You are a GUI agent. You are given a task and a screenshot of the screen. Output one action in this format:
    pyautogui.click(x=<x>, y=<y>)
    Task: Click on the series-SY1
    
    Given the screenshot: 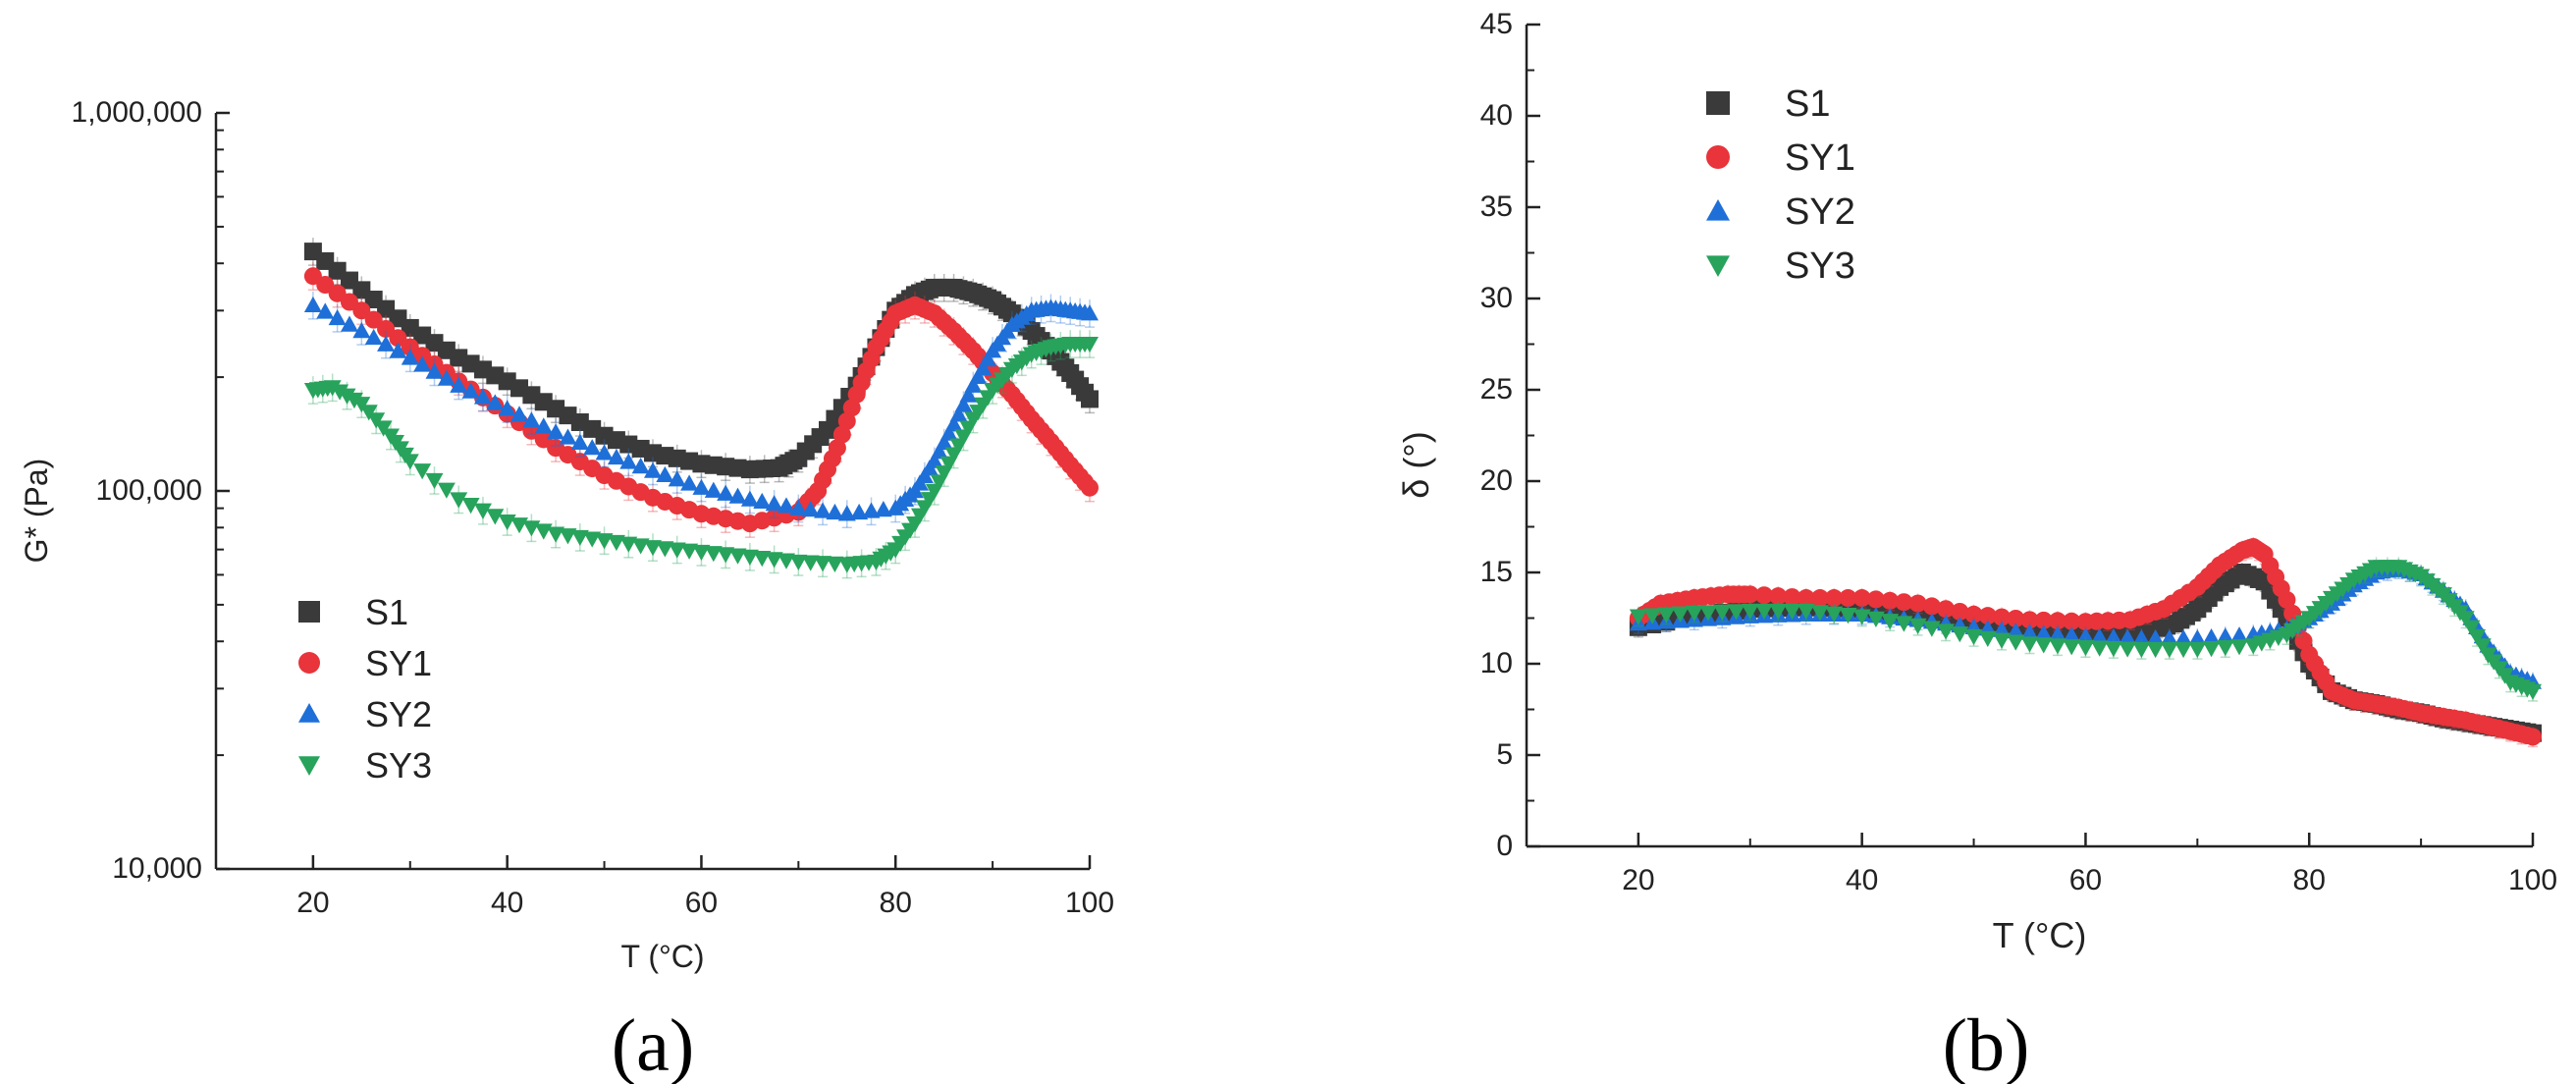 What is the action you would take?
    pyautogui.click(x=2085, y=642)
    